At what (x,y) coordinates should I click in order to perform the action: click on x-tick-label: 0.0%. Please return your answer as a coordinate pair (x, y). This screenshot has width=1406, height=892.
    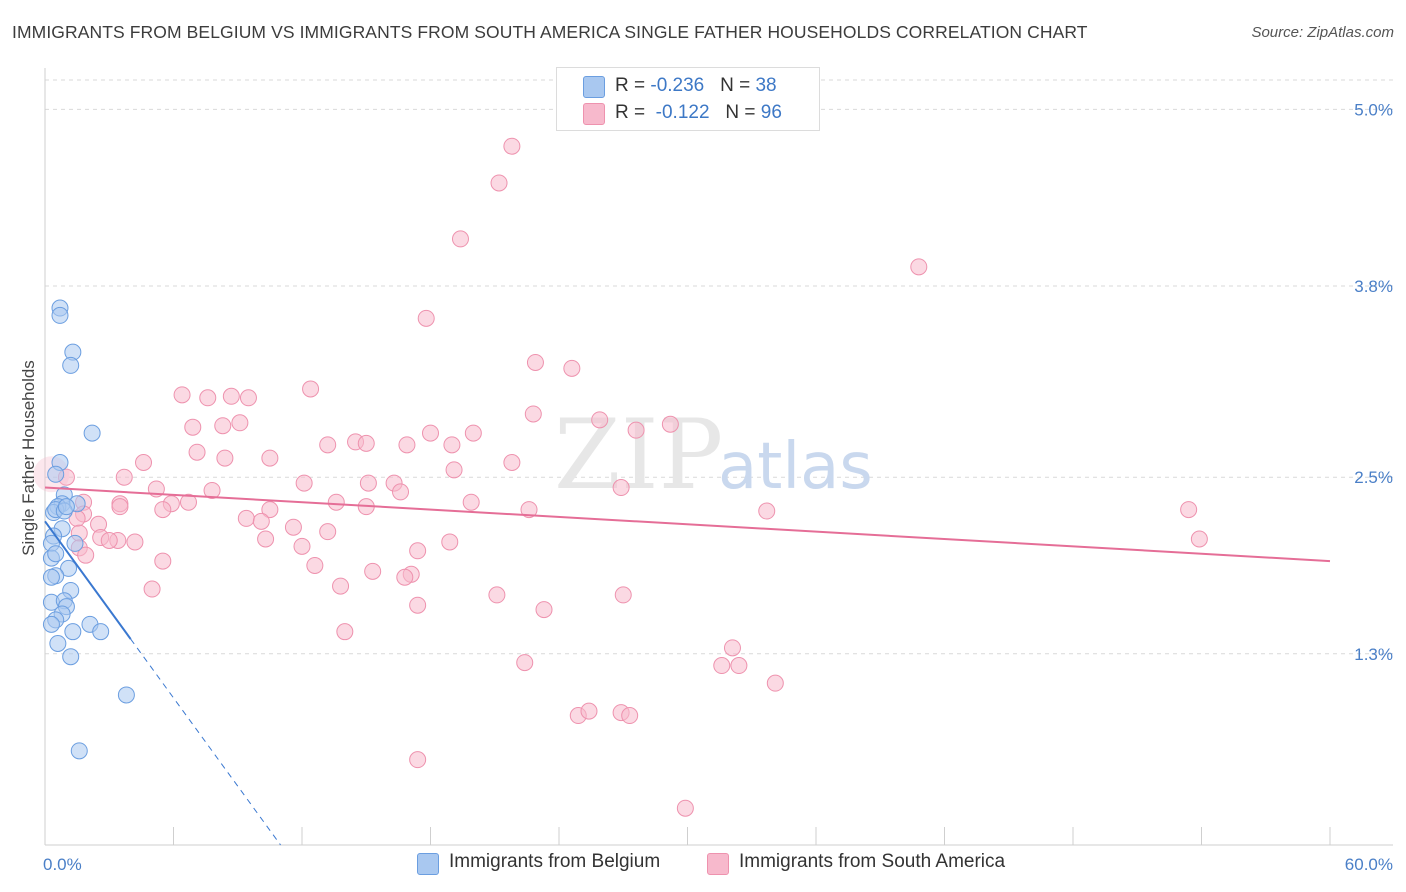
    Looking at the image, I should click on (62, 864).